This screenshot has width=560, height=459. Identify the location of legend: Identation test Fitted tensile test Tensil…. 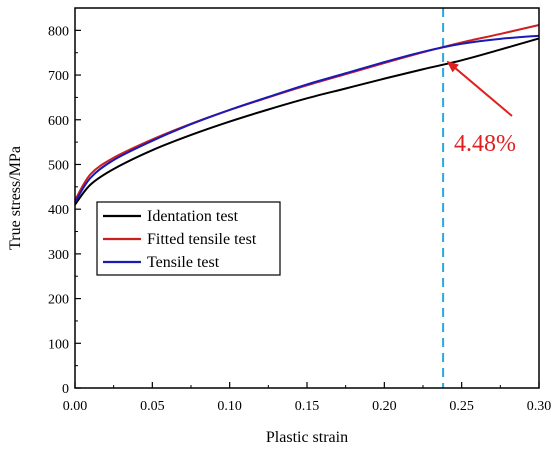
(188, 238).